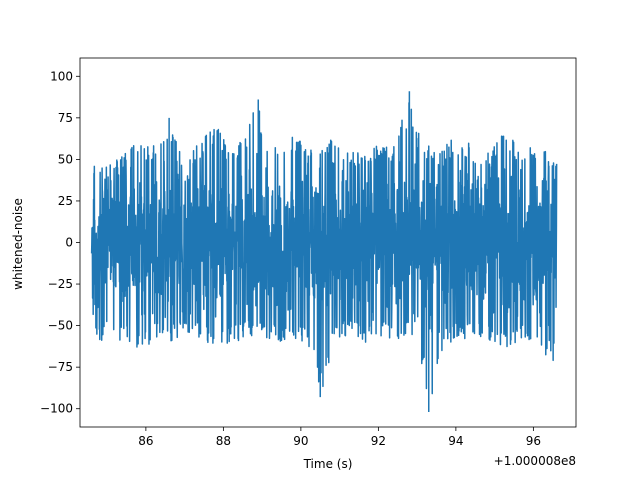 The height and width of the screenshot is (480, 640). Describe the element at coordinates (65, 159) in the screenshot. I see `y-tick-label: 50` at that location.